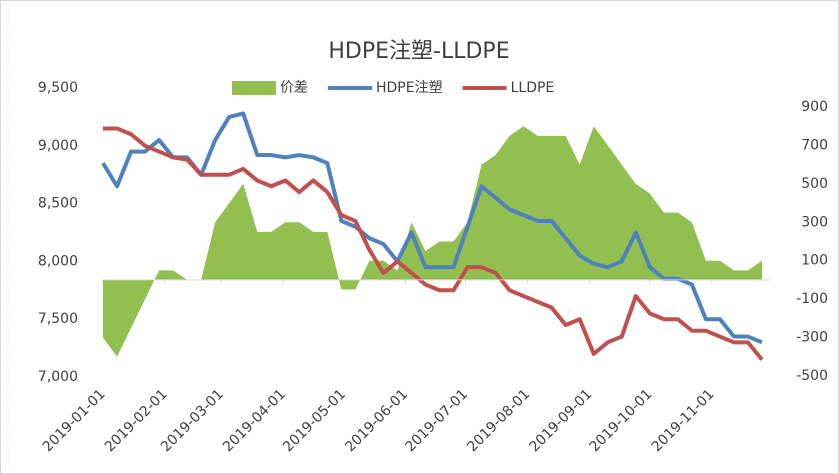 The image size is (839, 474). I want to click on legend-swatch, so click(254, 88).